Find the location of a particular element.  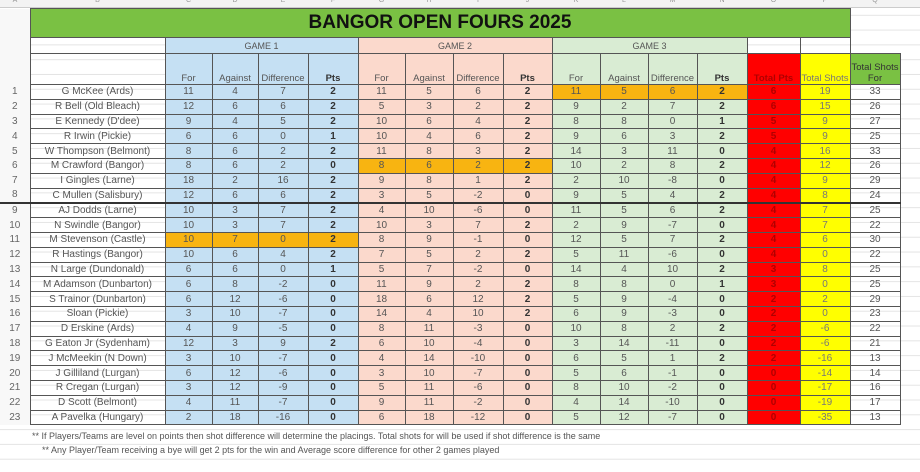

row-number: 4 is located at coordinates (15, 136).